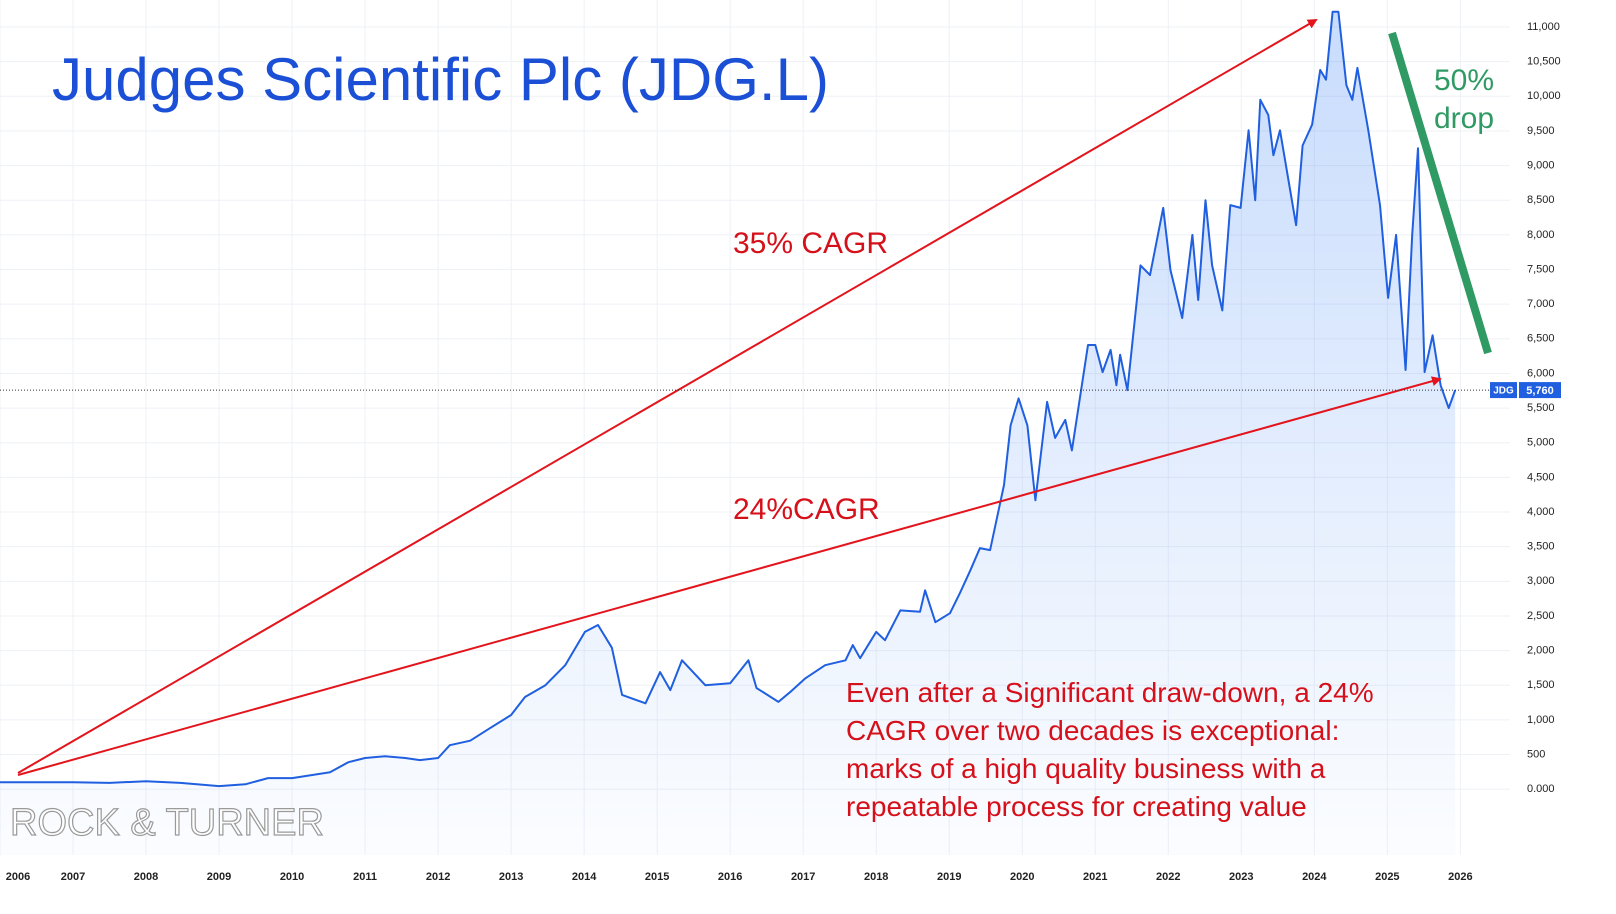 Image resolution: width=1616 pixels, height=914 pixels. I want to click on y-tick-label: 2,500, so click(1541, 616).